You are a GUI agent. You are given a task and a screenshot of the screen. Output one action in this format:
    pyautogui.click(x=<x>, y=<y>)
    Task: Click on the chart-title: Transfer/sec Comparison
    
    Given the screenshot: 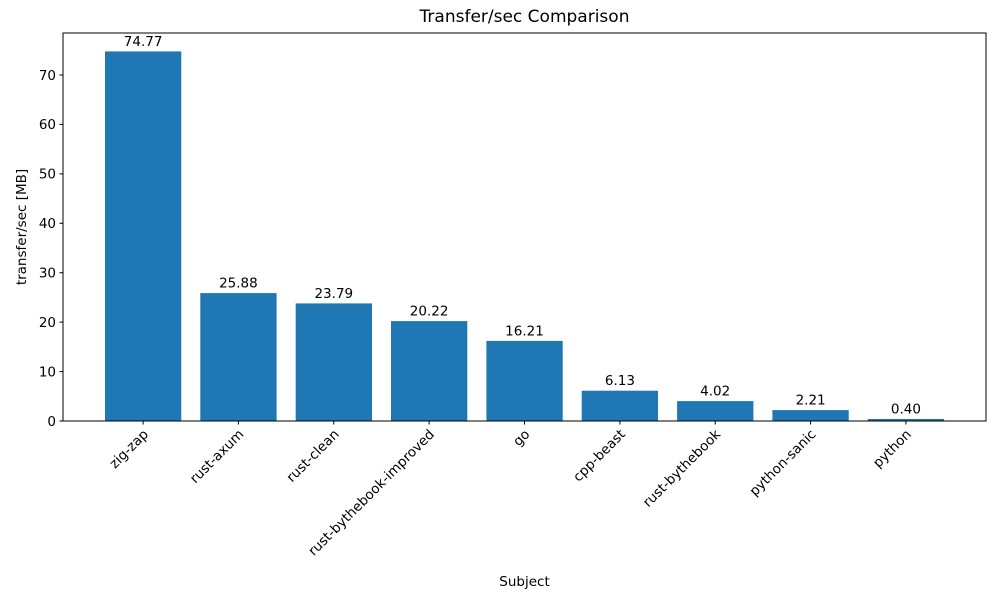 What is the action you would take?
    pyautogui.click(x=524, y=17)
    